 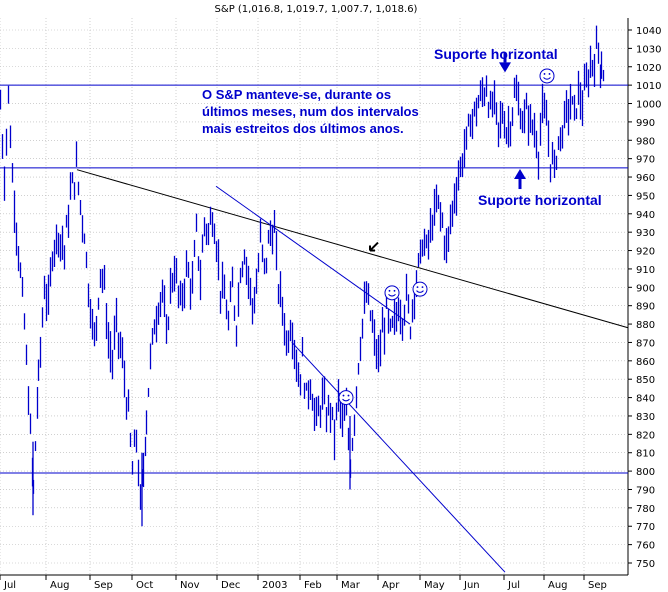 I want to click on support-label: Suporte horizontal, so click(x=540, y=200).